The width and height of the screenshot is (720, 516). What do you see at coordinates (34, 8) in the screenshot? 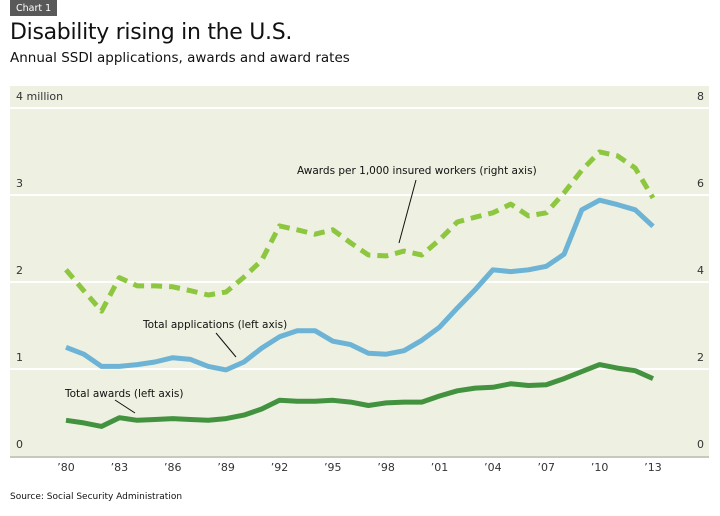
I see `chart-number-badge: Chart 1` at bounding box center [34, 8].